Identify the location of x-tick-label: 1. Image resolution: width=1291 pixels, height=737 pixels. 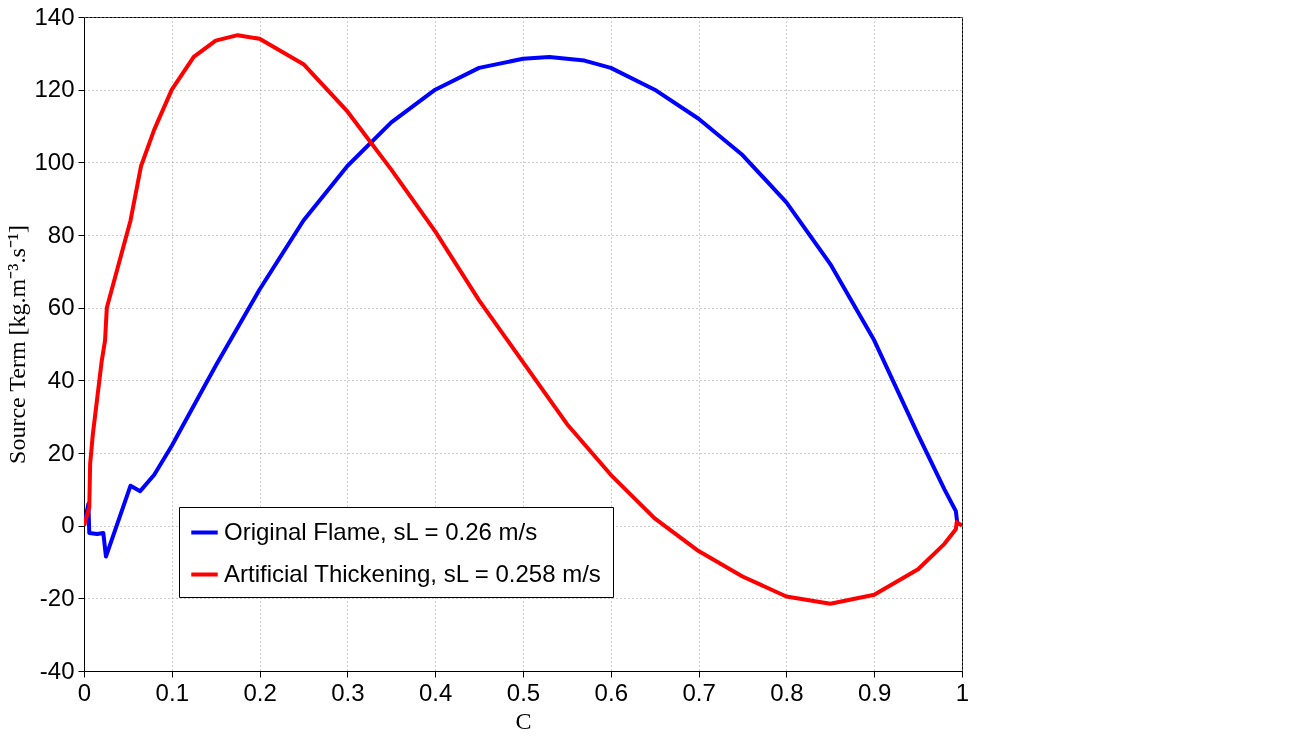
(962, 692).